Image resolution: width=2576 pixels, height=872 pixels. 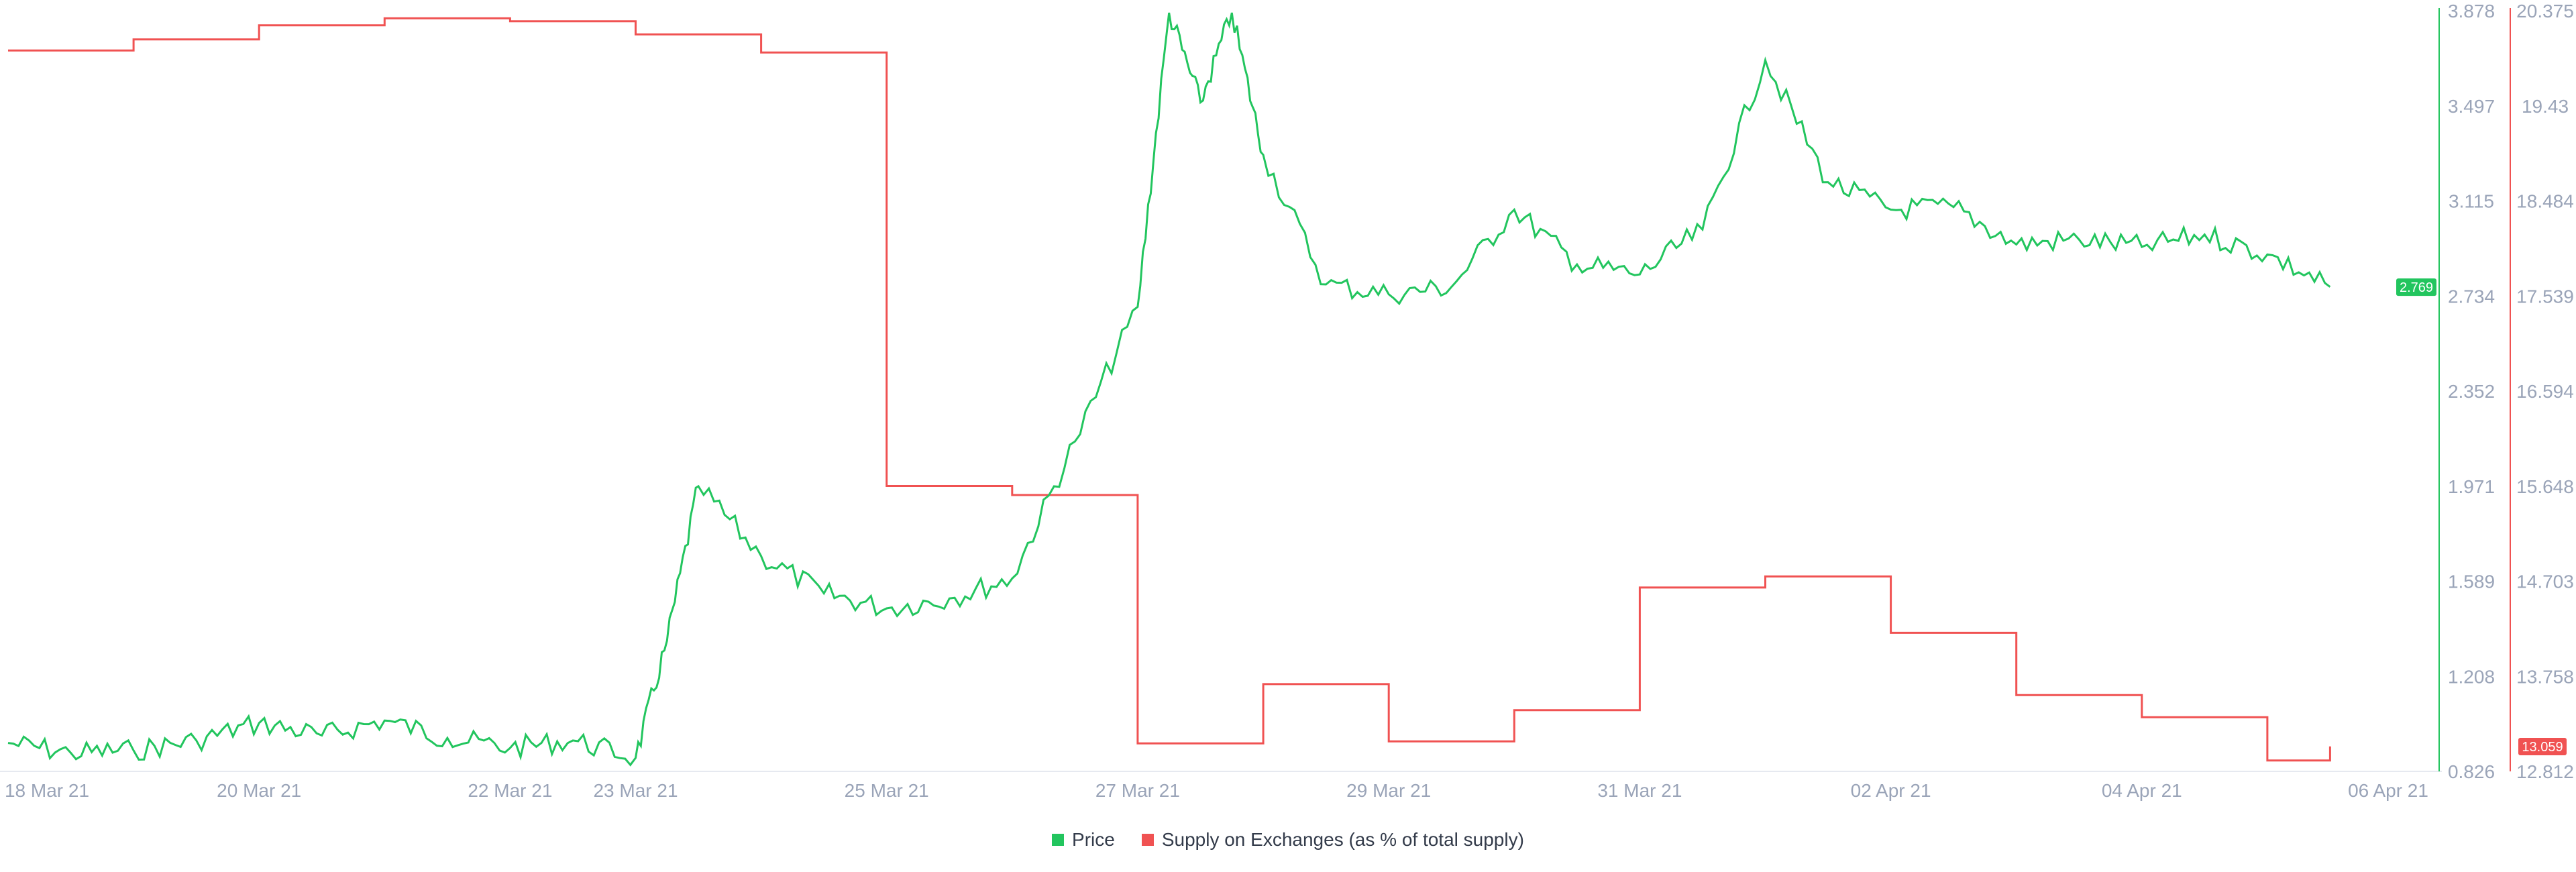 I want to click on price-tick-label: 3.115, so click(x=2471, y=201).